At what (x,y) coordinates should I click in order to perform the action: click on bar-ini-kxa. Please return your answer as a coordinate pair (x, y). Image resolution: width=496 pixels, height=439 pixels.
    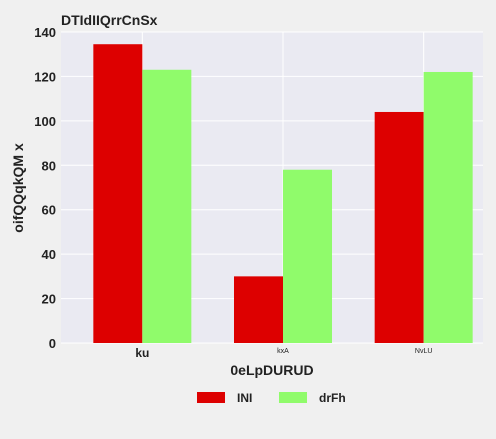
    Looking at the image, I should click on (258, 309).